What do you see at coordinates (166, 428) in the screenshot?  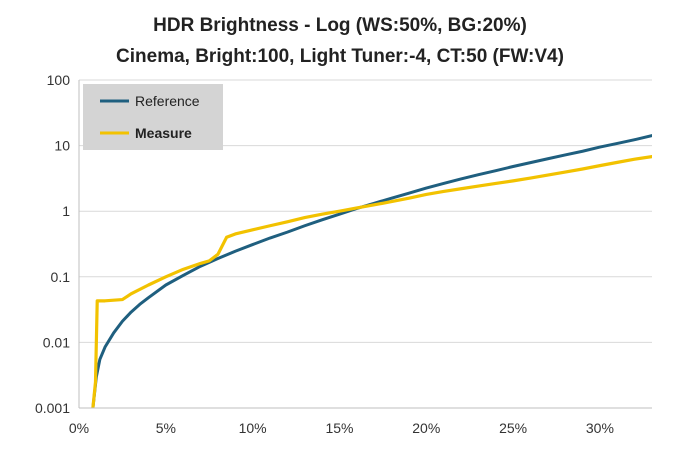 I see `x-tick-label: 5%` at bounding box center [166, 428].